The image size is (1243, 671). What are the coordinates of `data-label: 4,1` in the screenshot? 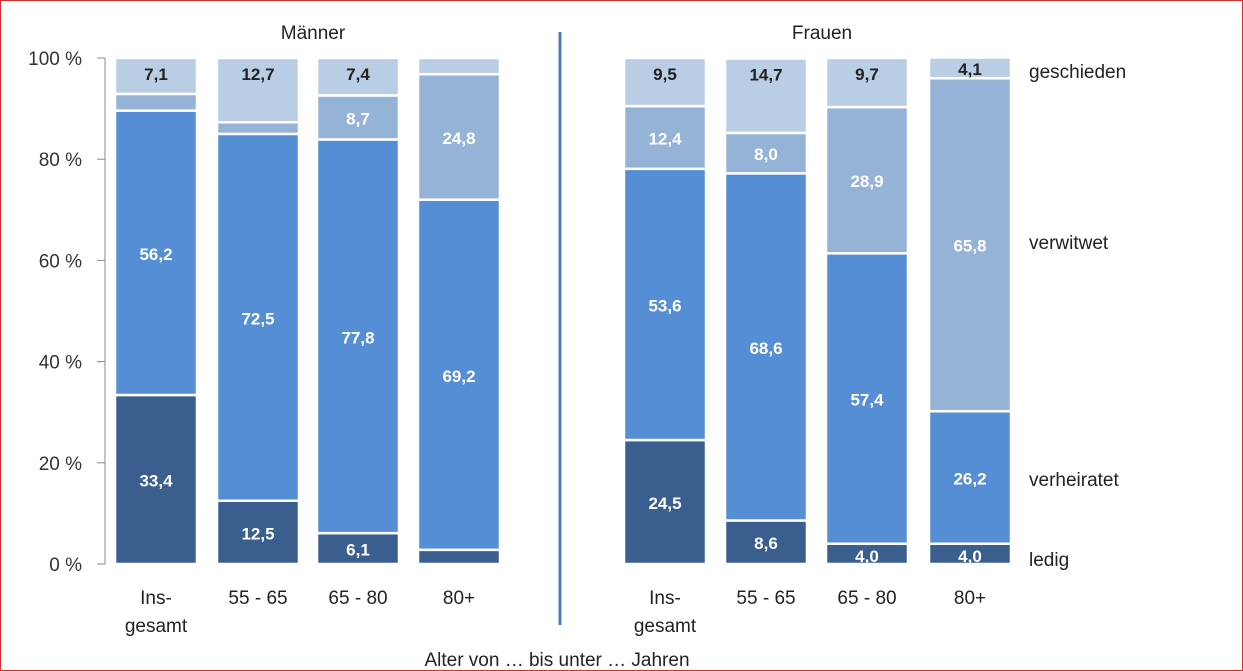 It's located at (970, 69).